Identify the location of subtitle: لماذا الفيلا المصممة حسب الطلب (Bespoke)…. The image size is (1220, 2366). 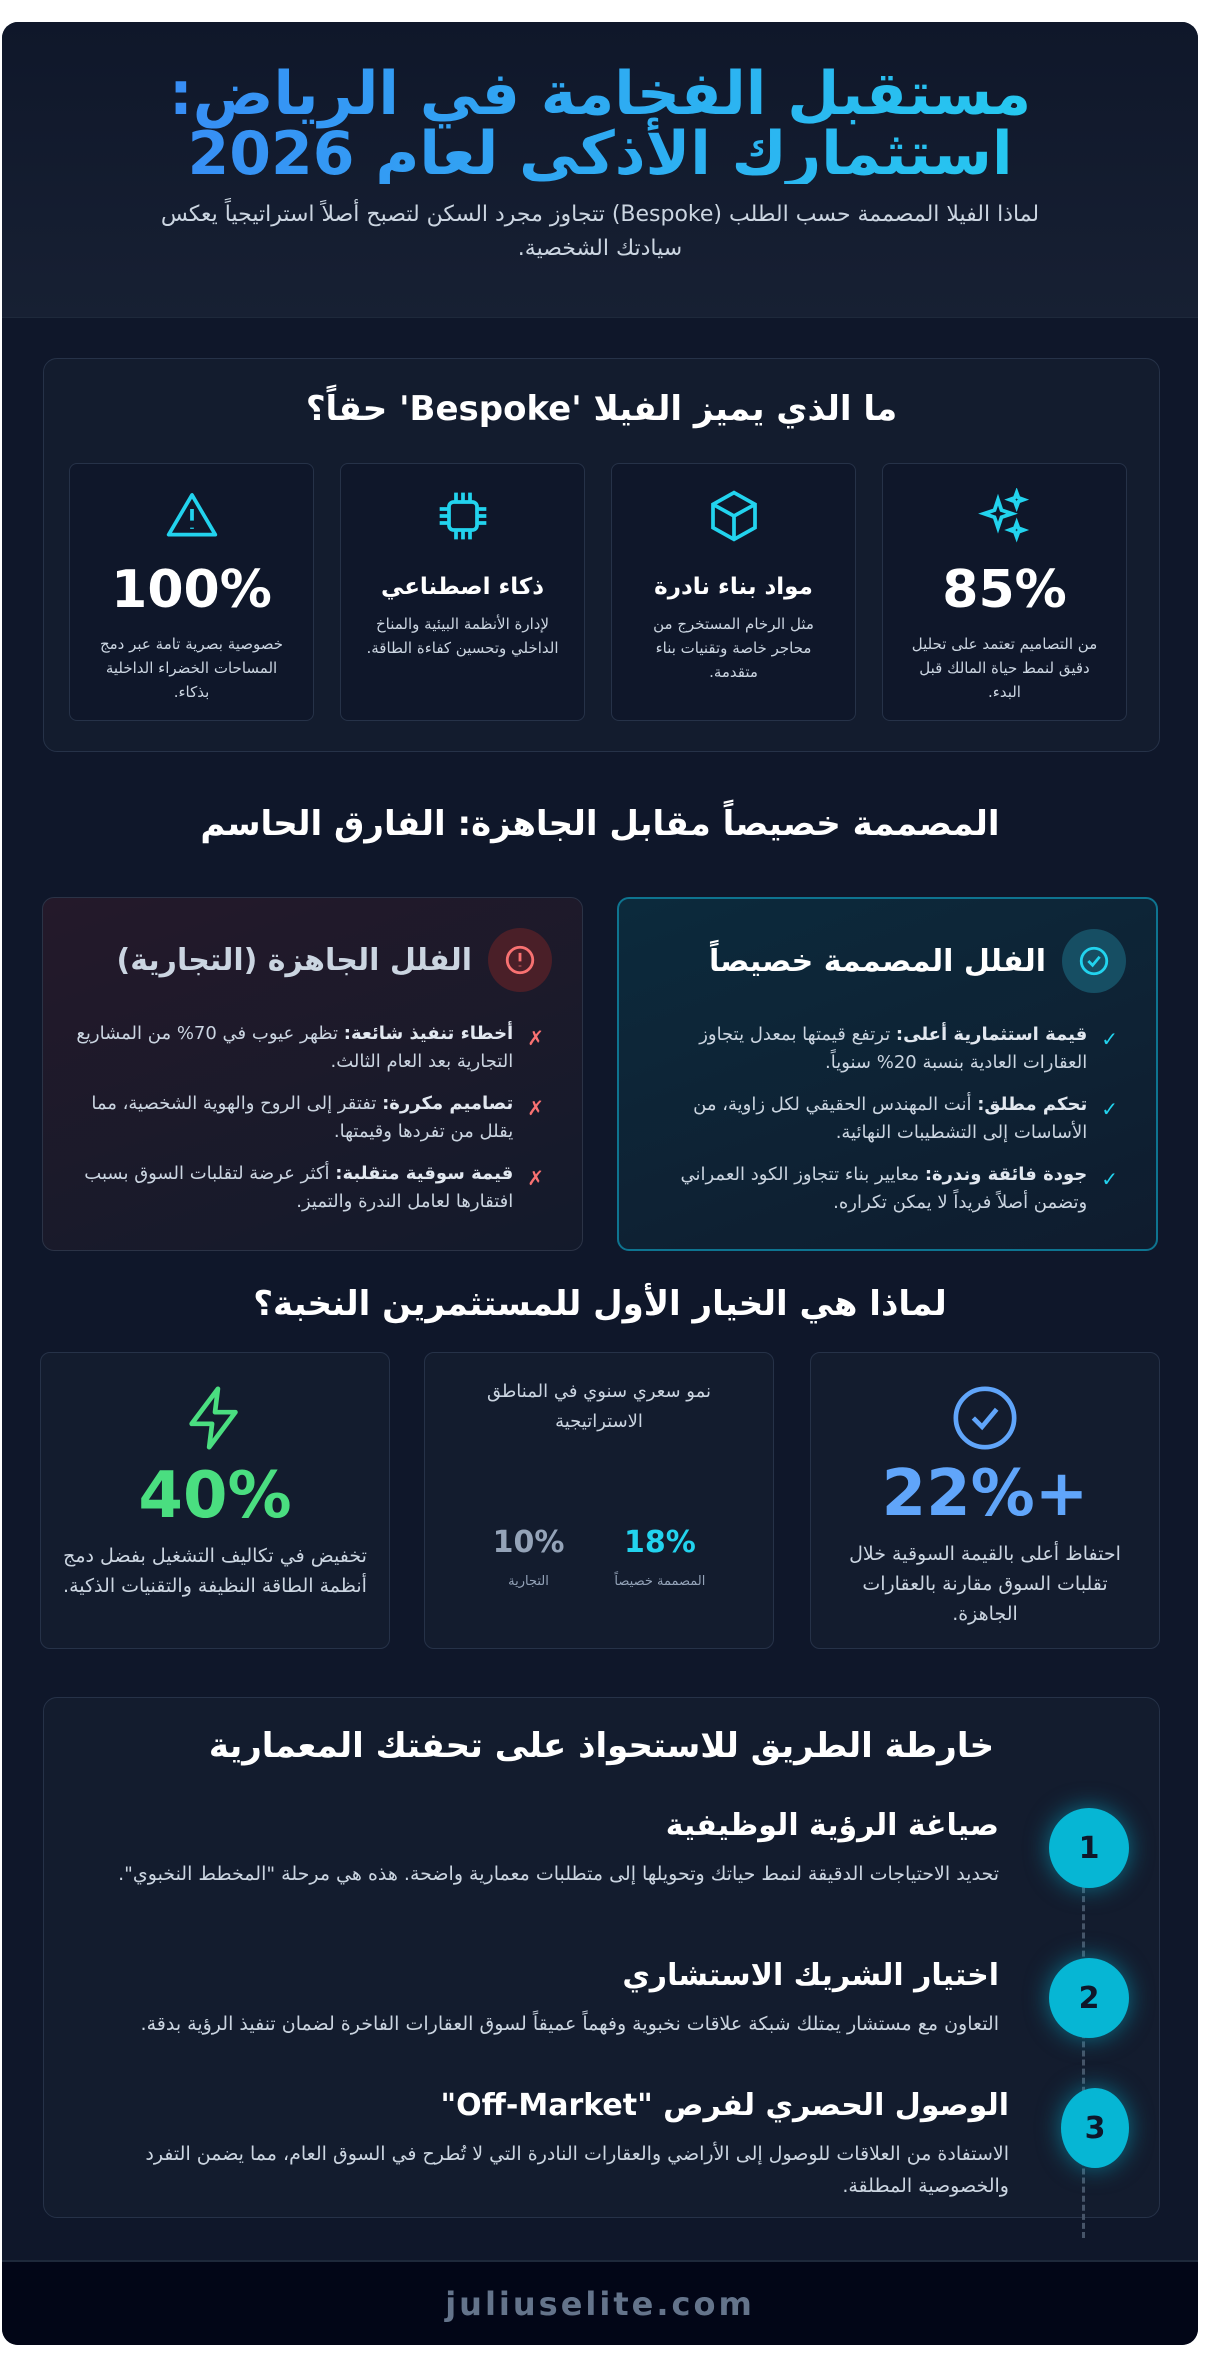
(600, 231).